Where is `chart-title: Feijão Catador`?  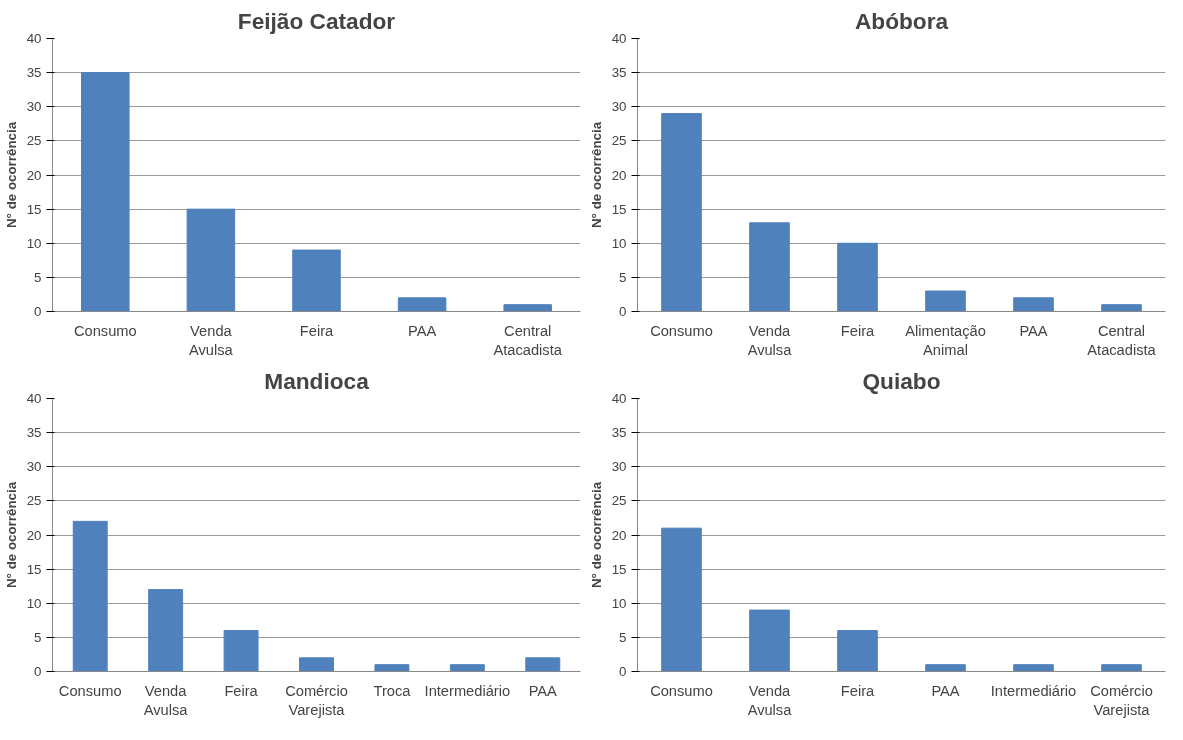 chart-title: Feijão Catador is located at coordinates (316, 20).